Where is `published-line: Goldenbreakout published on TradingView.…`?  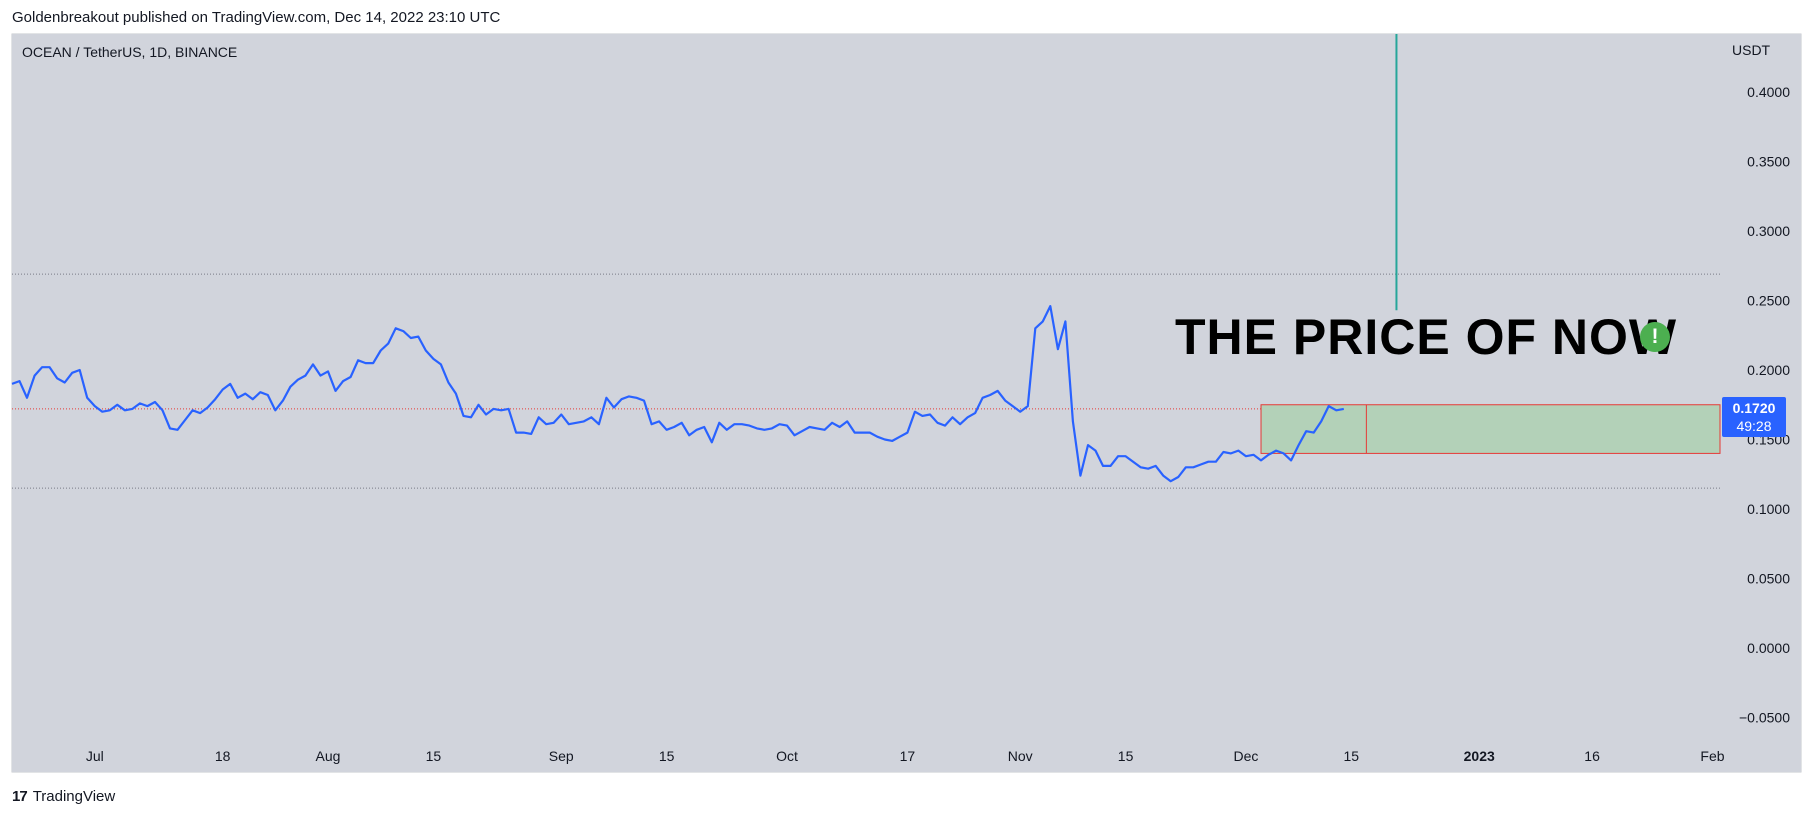 published-line: Goldenbreakout published on TradingView.… is located at coordinates (256, 17).